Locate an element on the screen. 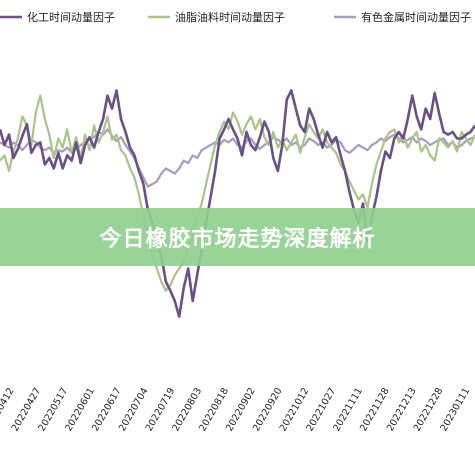 The image size is (475, 475). legend-label-1: 化工时间动量因子 is located at coordinates (71, 17).